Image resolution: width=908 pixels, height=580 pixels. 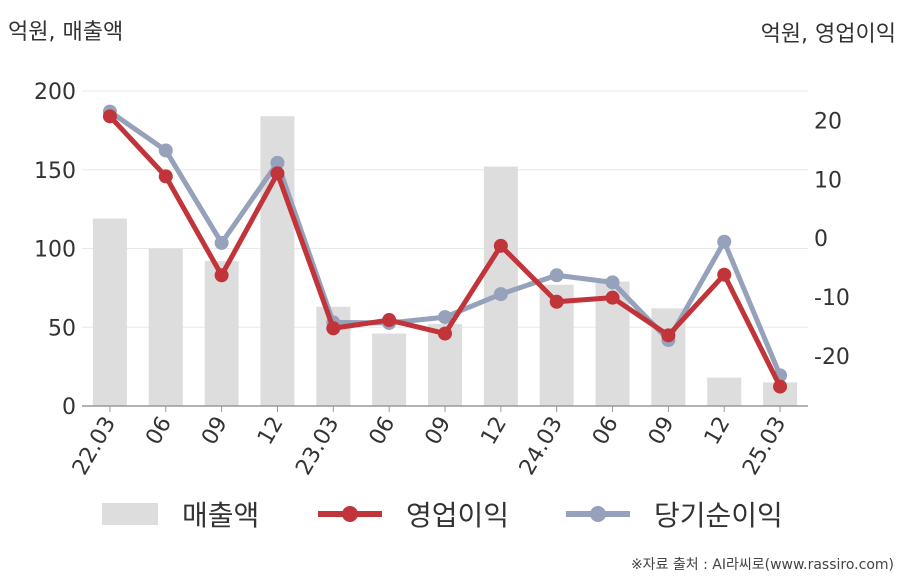 What do you see at coordinates (821, 239) in the screenshot?
I see `right-tick-label: 0` at bounding box center [821, 239].